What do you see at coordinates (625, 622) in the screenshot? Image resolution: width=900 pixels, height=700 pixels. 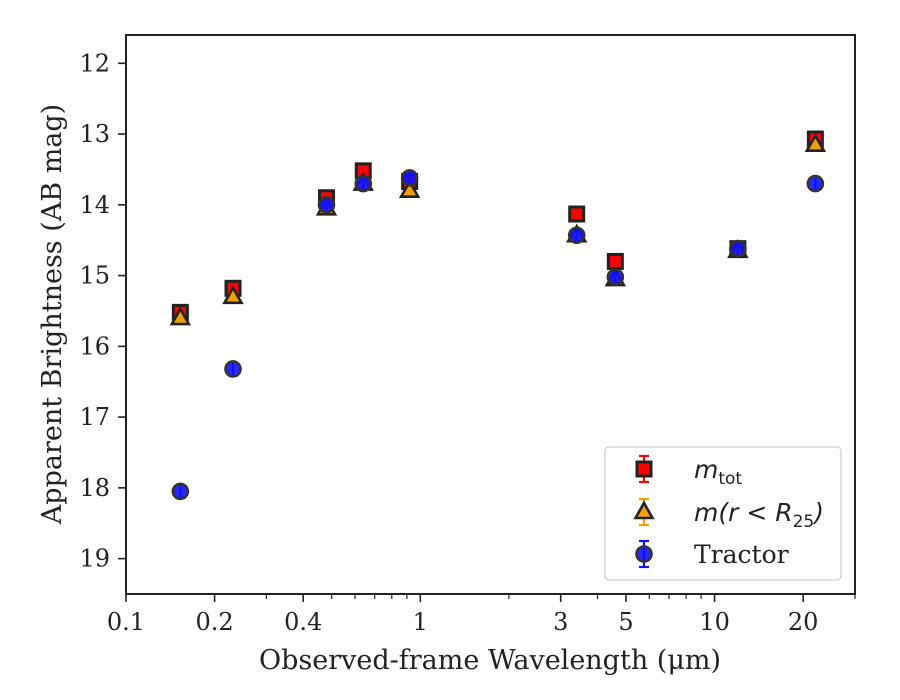 I see `x-tick-label: 5` at bounding box center [625, 622].